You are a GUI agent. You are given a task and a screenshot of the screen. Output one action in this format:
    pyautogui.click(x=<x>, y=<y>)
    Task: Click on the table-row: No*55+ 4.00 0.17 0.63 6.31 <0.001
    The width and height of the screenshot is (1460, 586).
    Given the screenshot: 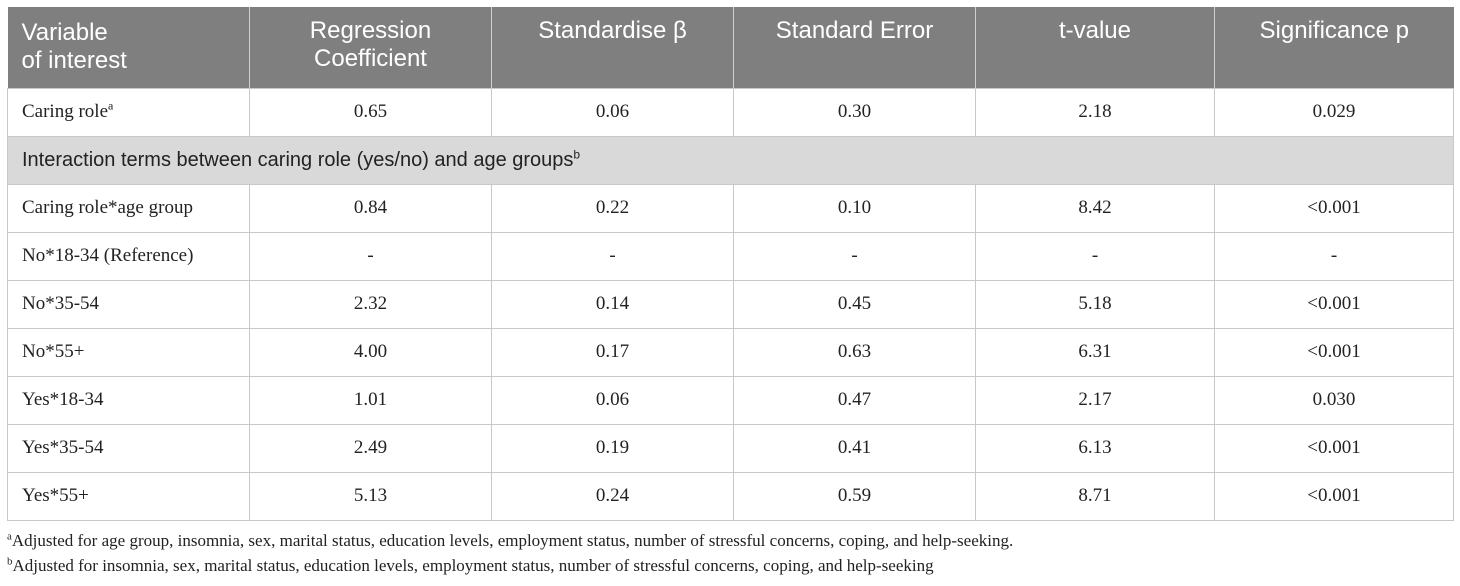 What is the action you would take?
    pyautogui.click(x=730, y=352)
    